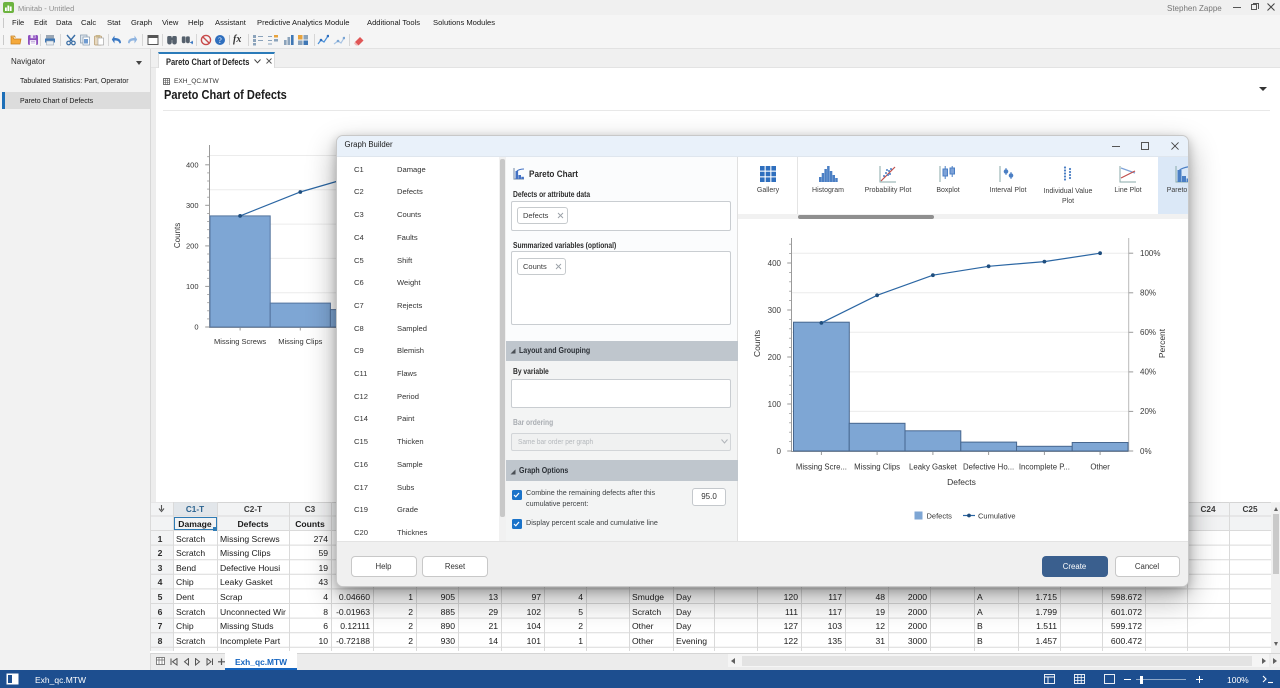 This screenshot has height=688, width=1280. I want to click on svg-text: 40%, so click(1148, 372).